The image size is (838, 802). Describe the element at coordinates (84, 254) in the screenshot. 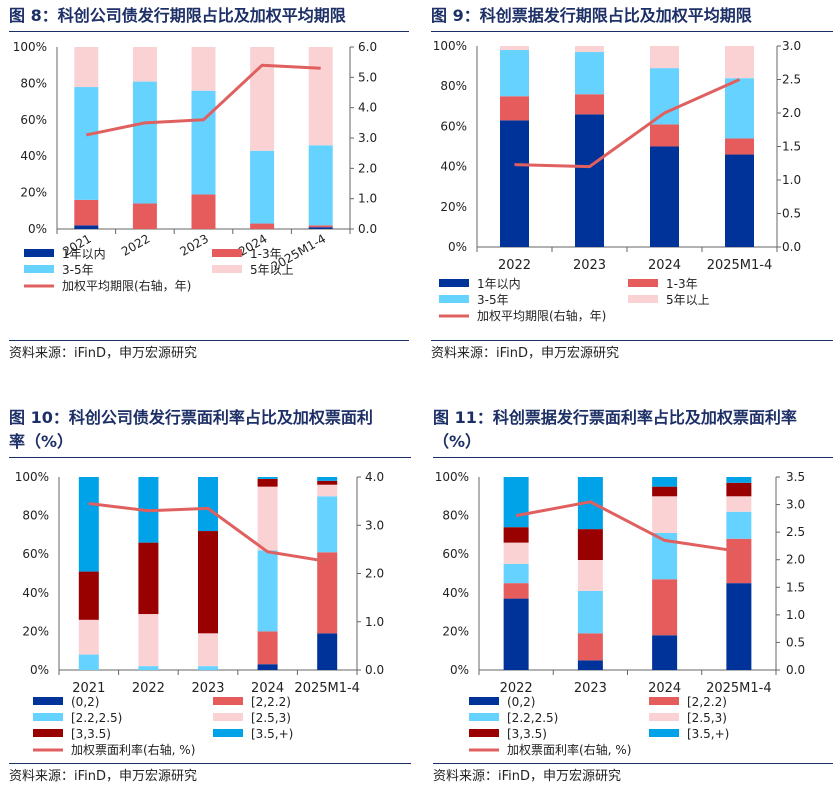

I see `legend-label: 1年以内` at that location.